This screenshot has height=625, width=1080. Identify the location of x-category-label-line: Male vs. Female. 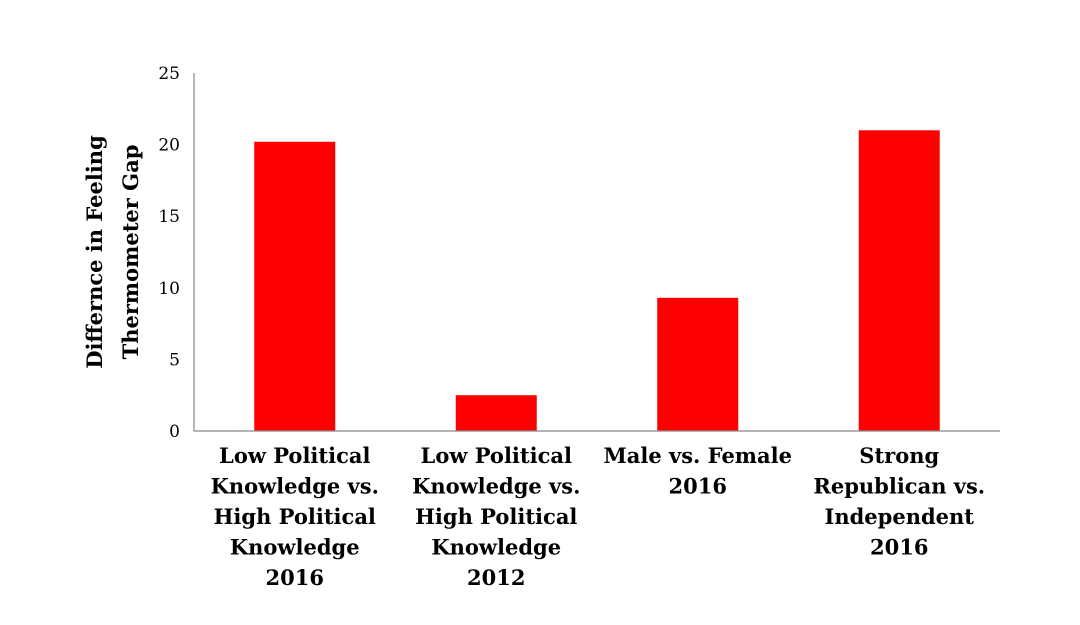
(698, 455).